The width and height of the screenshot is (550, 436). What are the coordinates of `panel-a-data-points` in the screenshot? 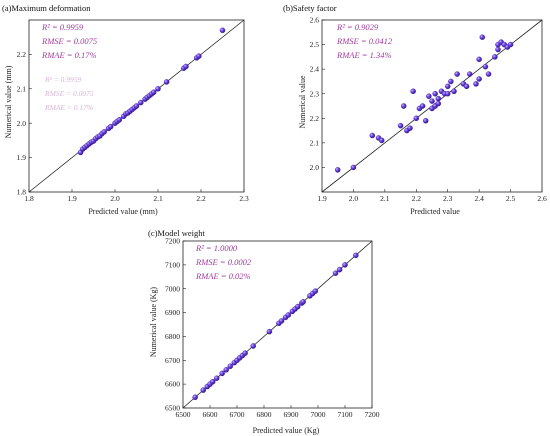 It's located at (151, 91).